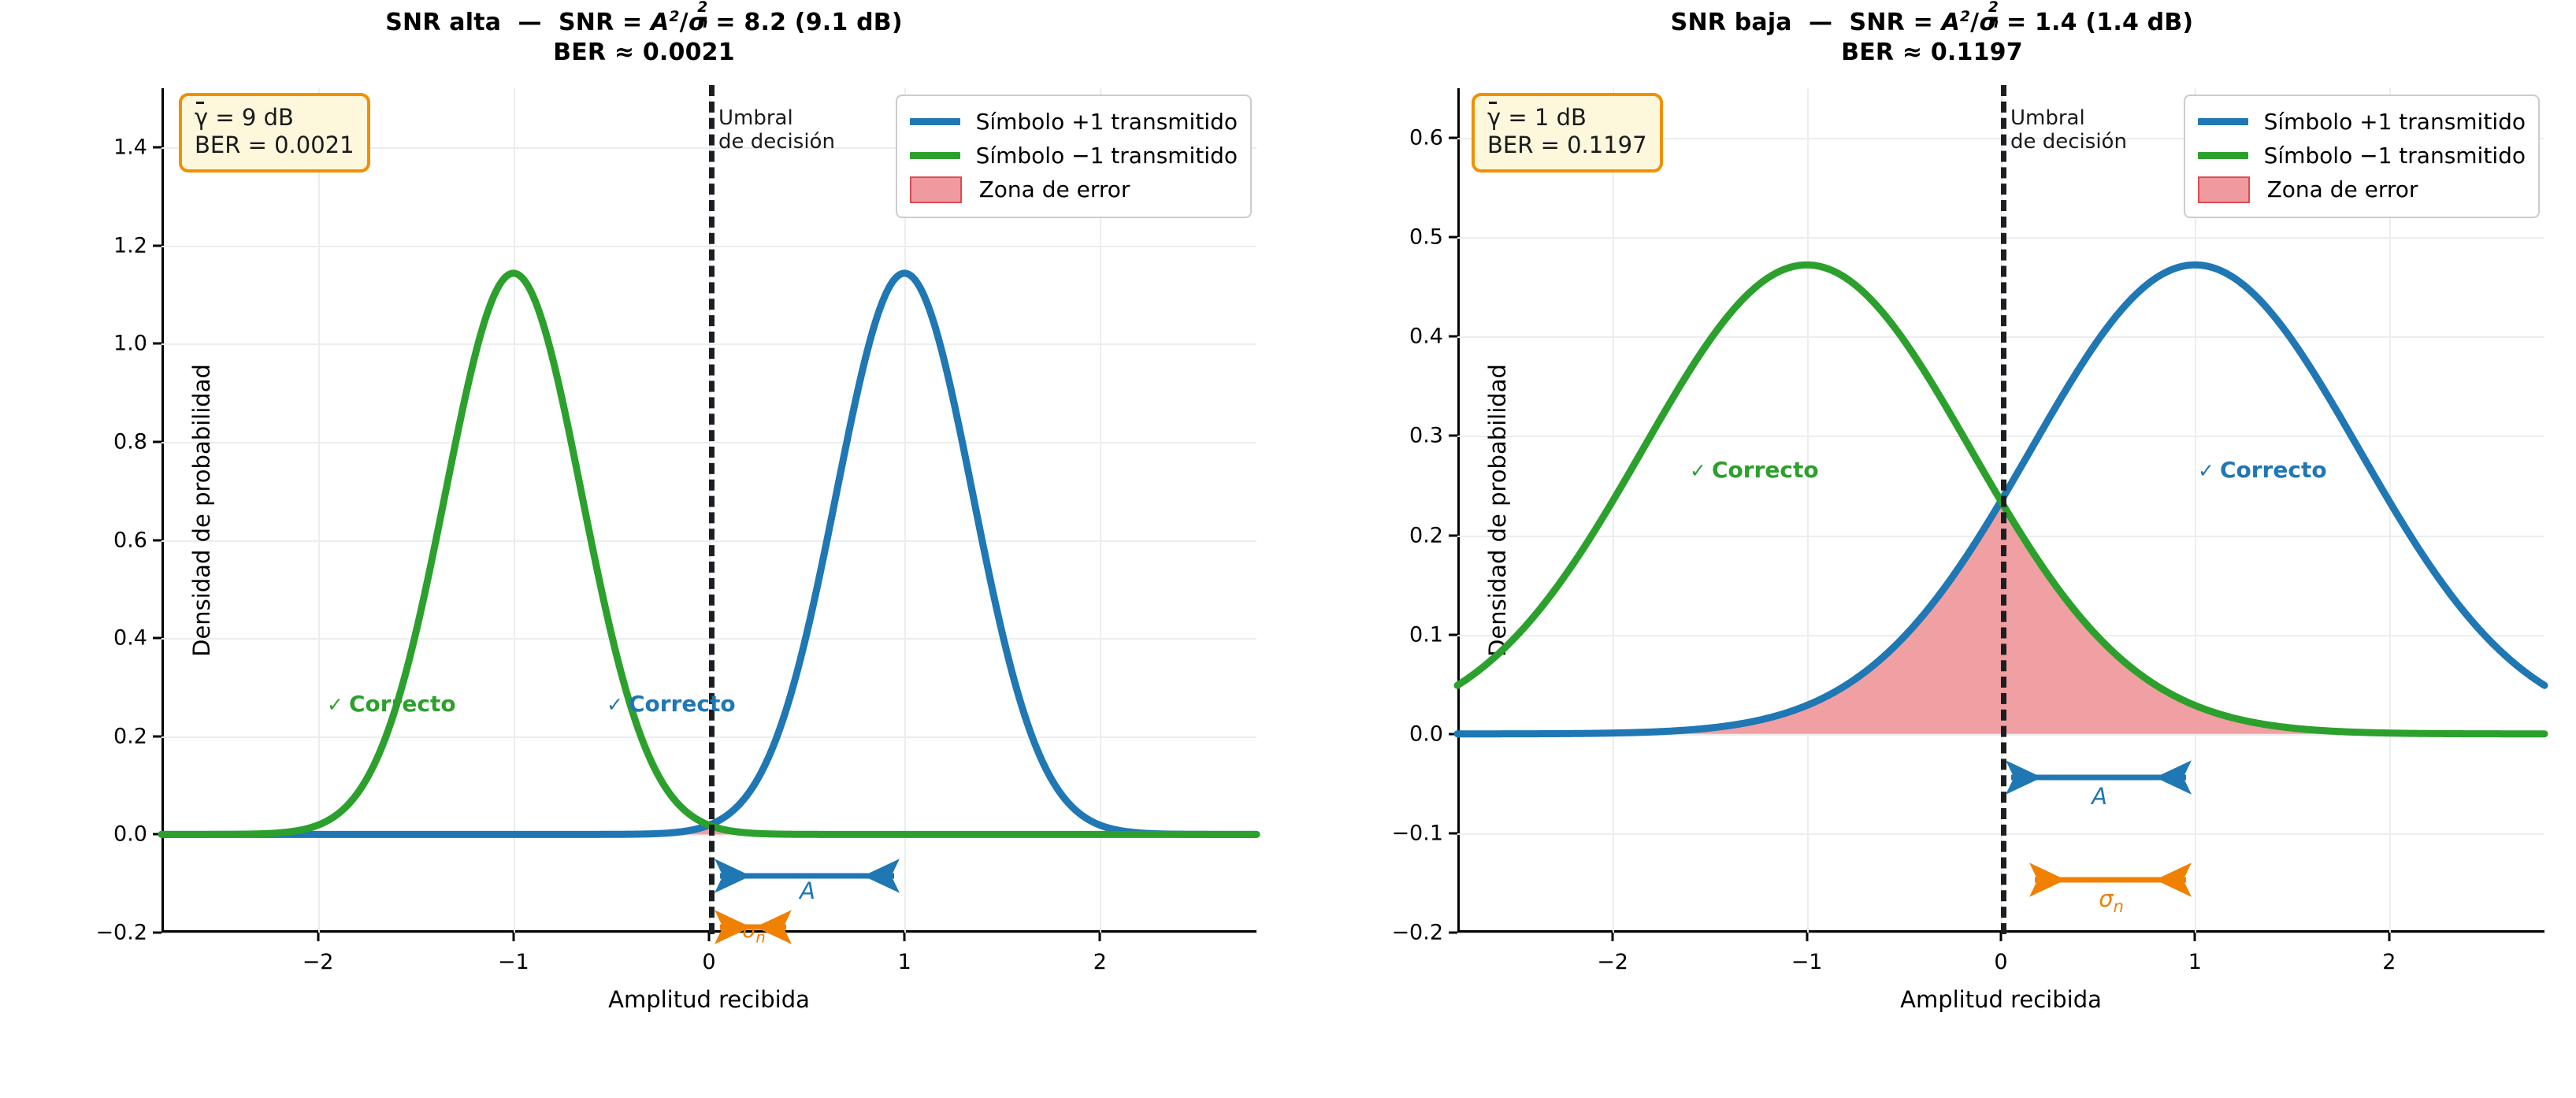 The height and width of the screenshot is (1098, 2576). Describe the element at coordinates (1054, 189) in the screenshot. I see `legend-label: Zona de error` at that location.